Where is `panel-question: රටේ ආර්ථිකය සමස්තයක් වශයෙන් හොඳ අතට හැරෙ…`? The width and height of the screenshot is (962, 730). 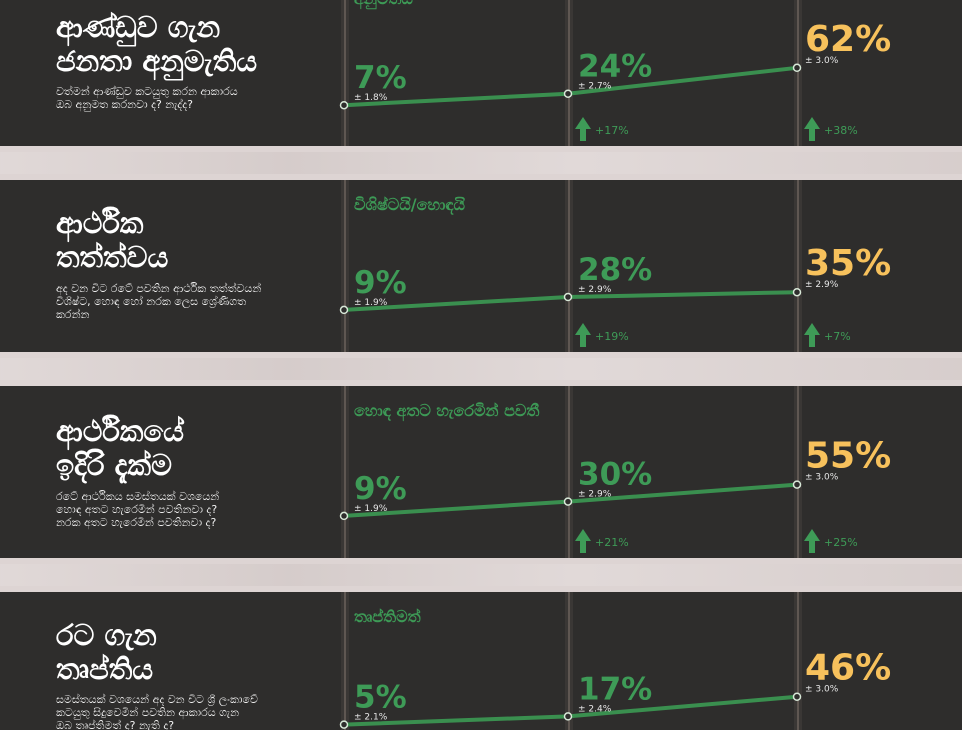 panel-question: රටේ ආර්ථිකය සමස්තයක් වශයෙන් හොඳ අතට හැරෙ… is located at coordinates (193, 509).